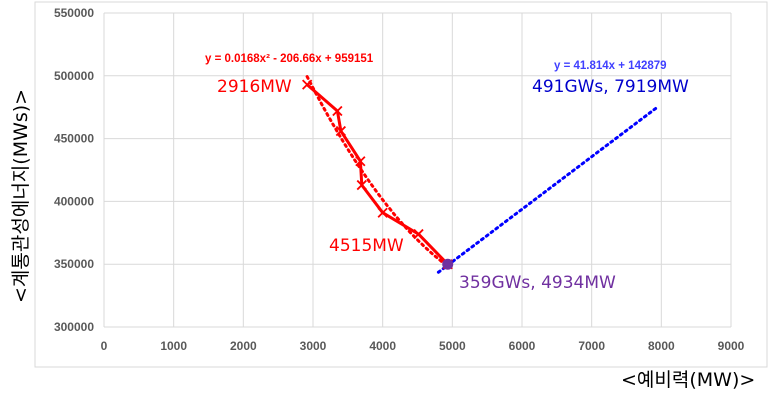  What do you see at coordinates (74, 139) in the screenshot?
I see `y-tick-label: 450000` at bounding box center [74, 139].